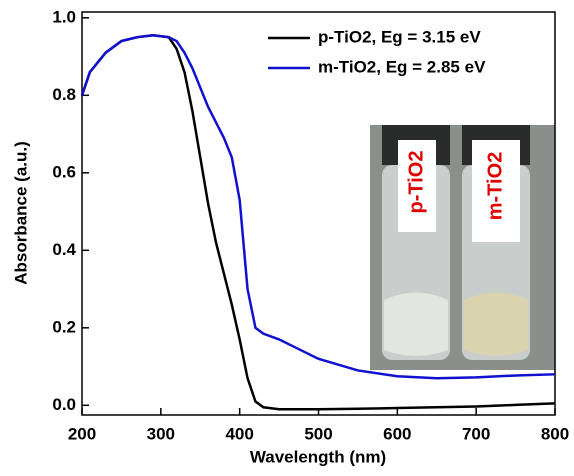 The width and height of the screenshot is (574, 476). What do you see at coordinates (397, 433) in the screenshot?
I see `x-tick-label: 600` at bounding box center [397, 433].